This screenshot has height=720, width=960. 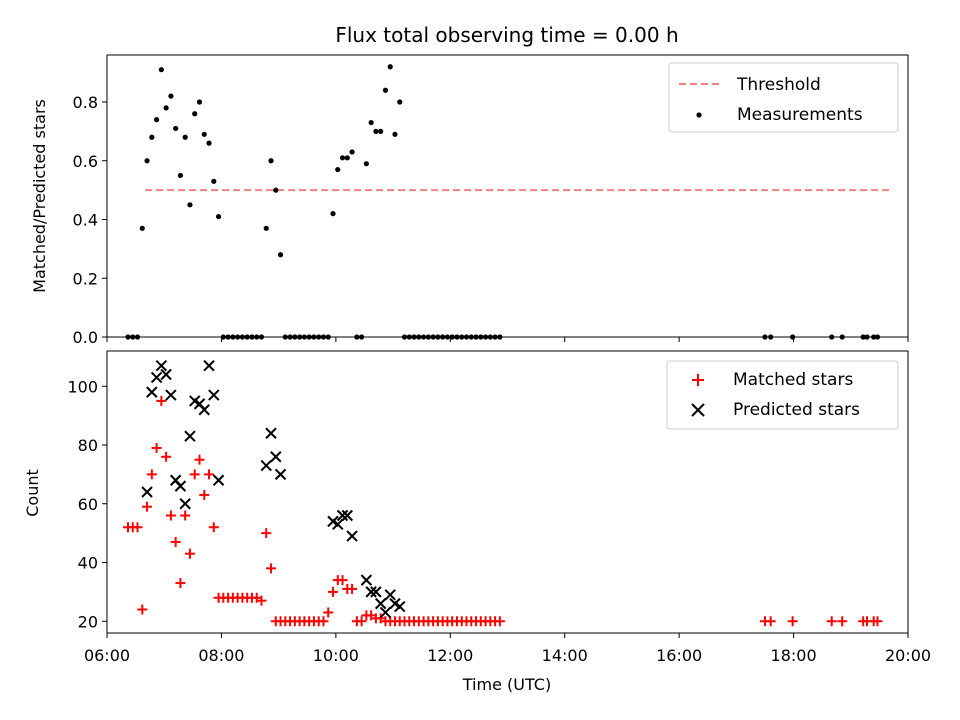 What do you see at coordinates (88, 504) in the screenshot?
I see `bottom-y-tick-label: 60` at bounding box center [88, 504].